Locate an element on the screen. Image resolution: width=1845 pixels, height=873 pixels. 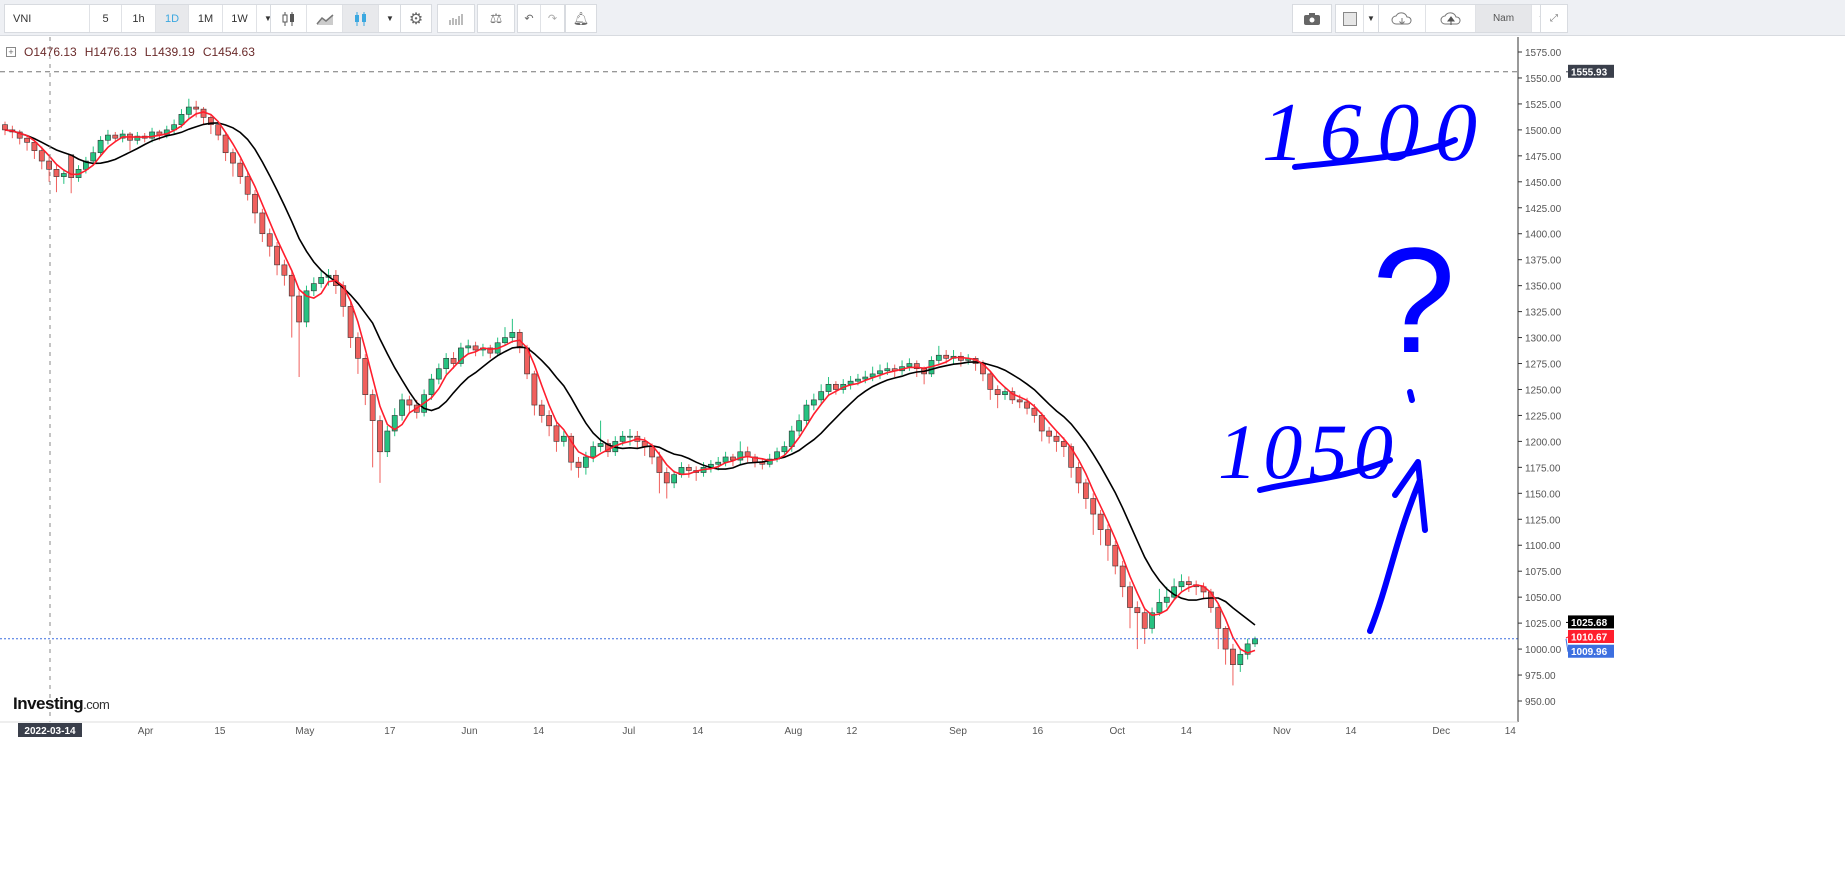
y-tick-label: 1450.00 is located at coordinates (1543, 183).